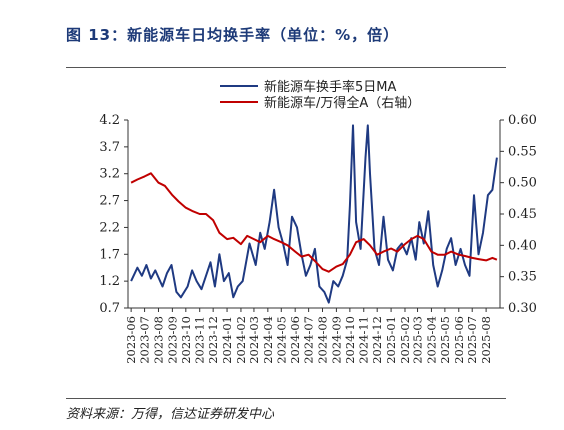  Describe the element at coordinates (391, 340) in the screenshot. I see `x-tick-label: 2025-01` at that location.